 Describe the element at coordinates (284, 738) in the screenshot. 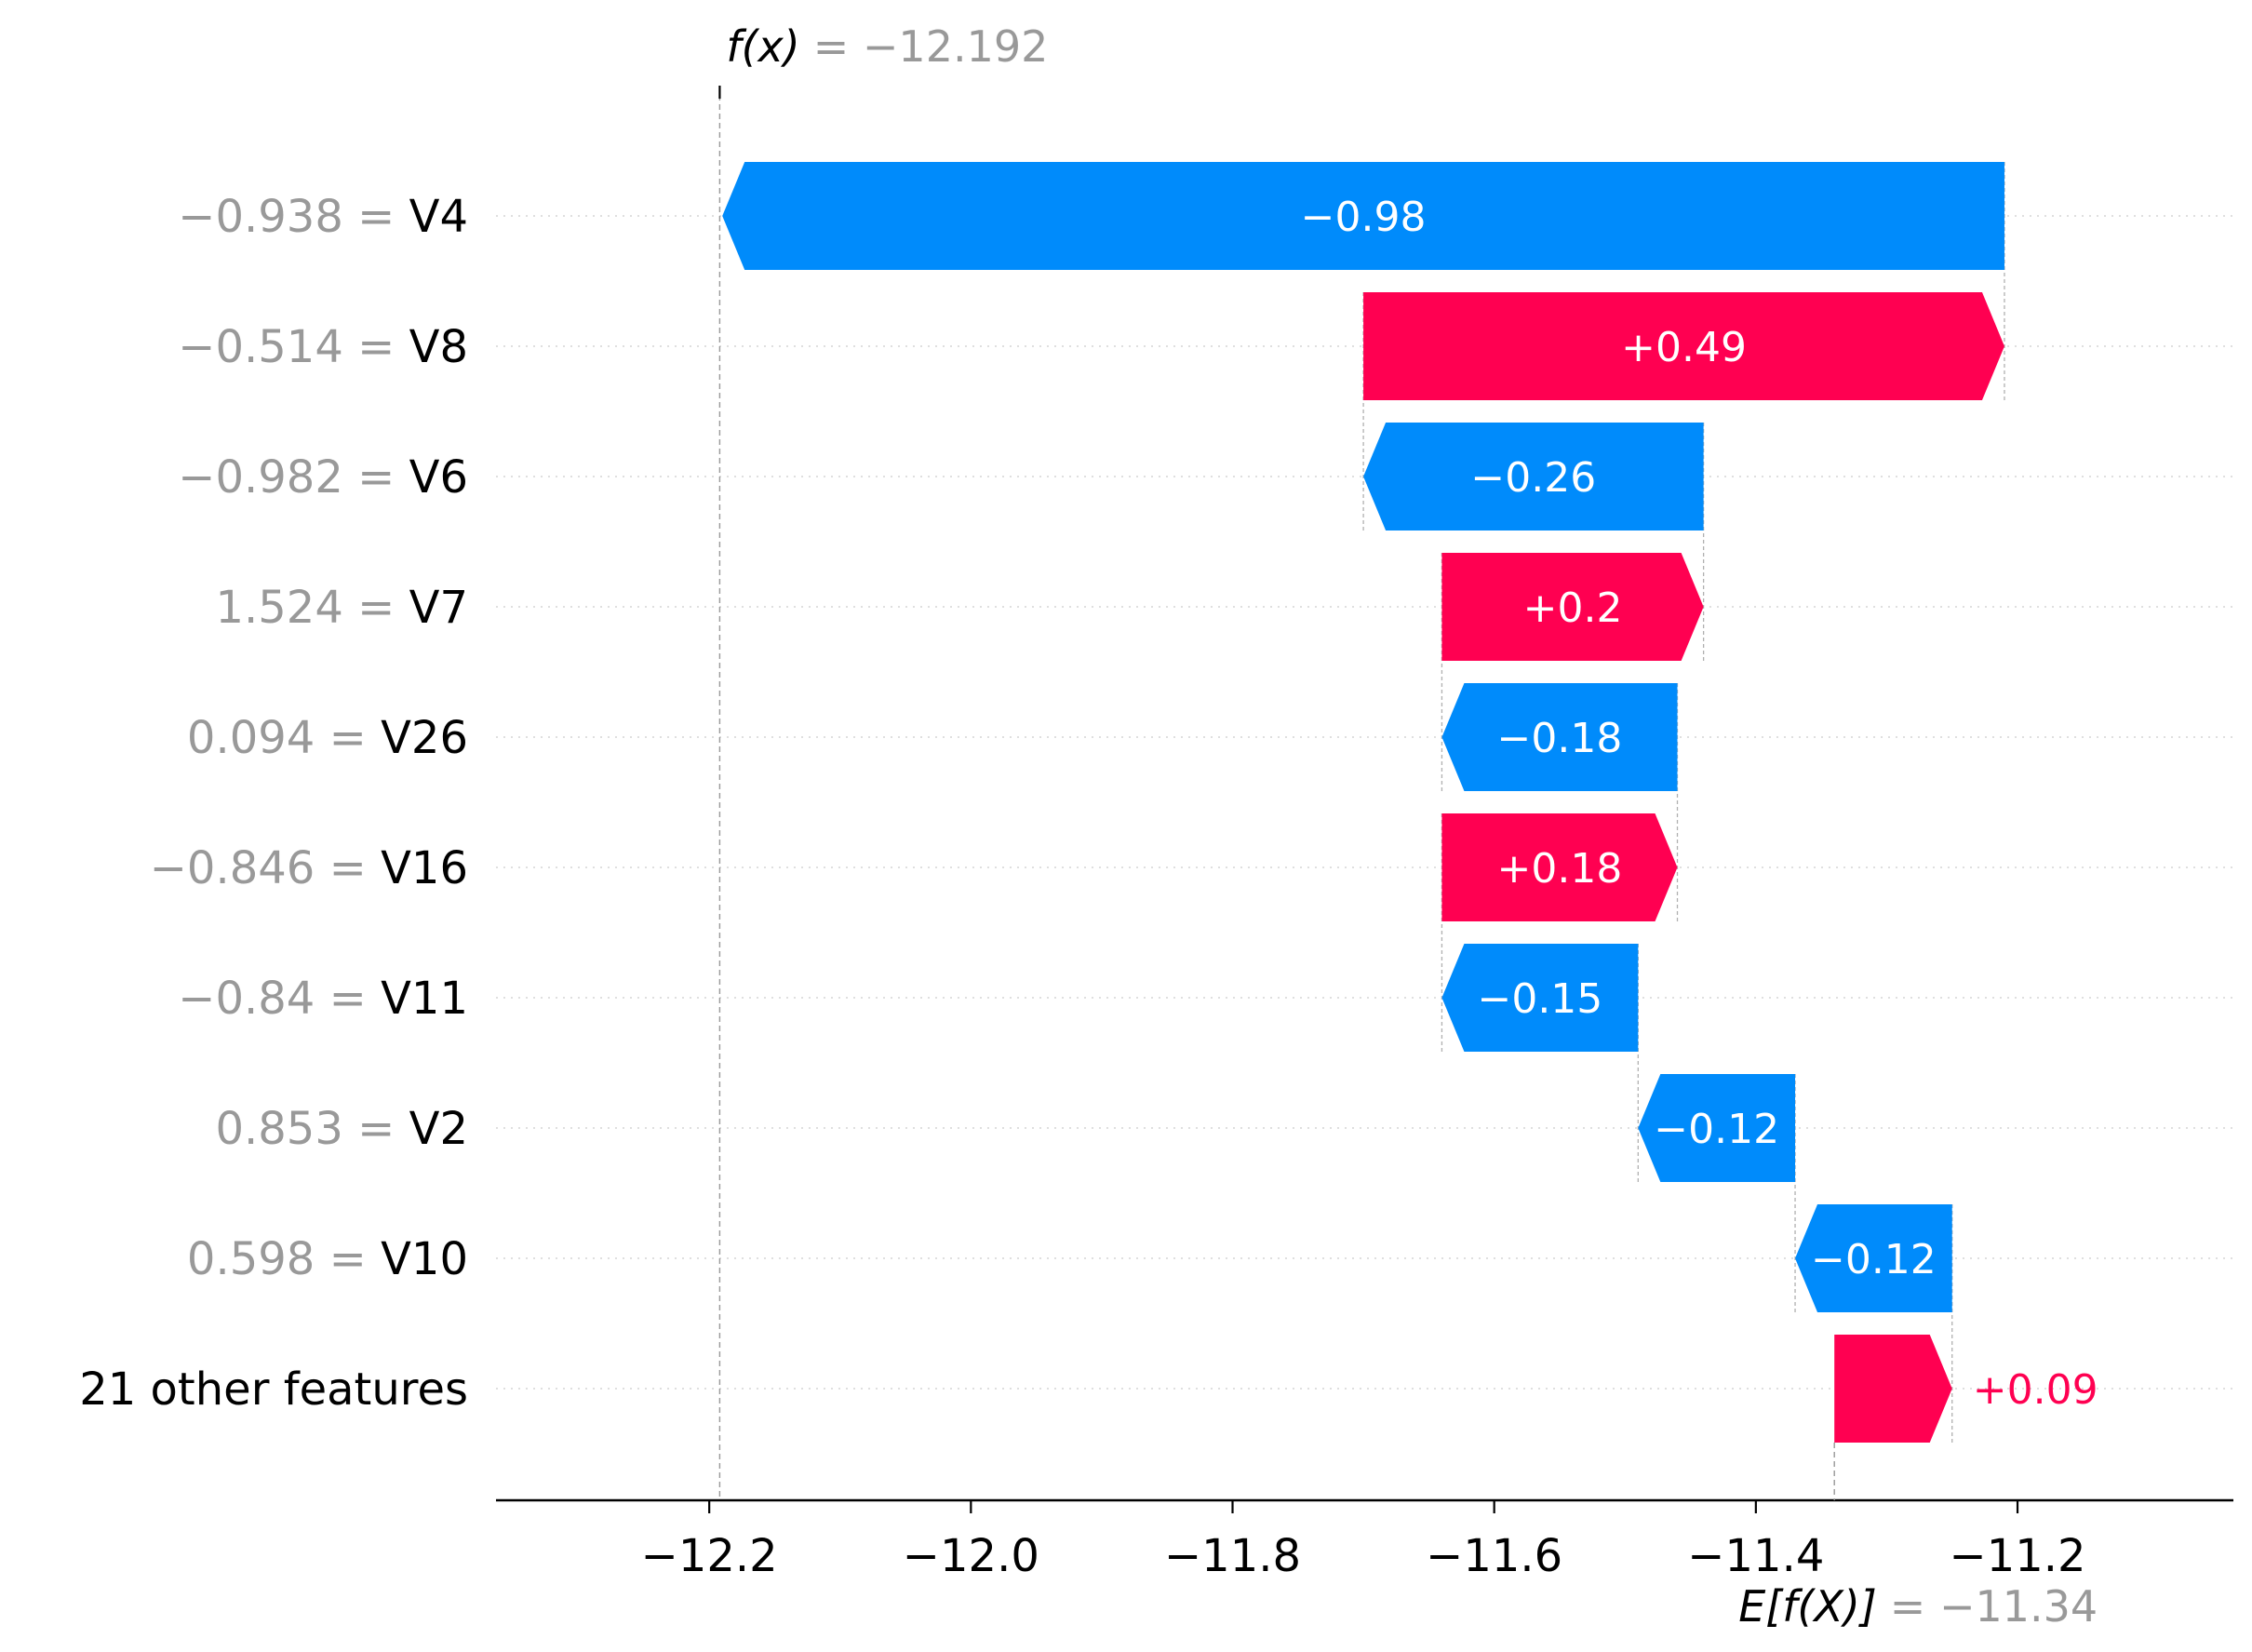

I see `feature-value: 0.094 =` at that location.